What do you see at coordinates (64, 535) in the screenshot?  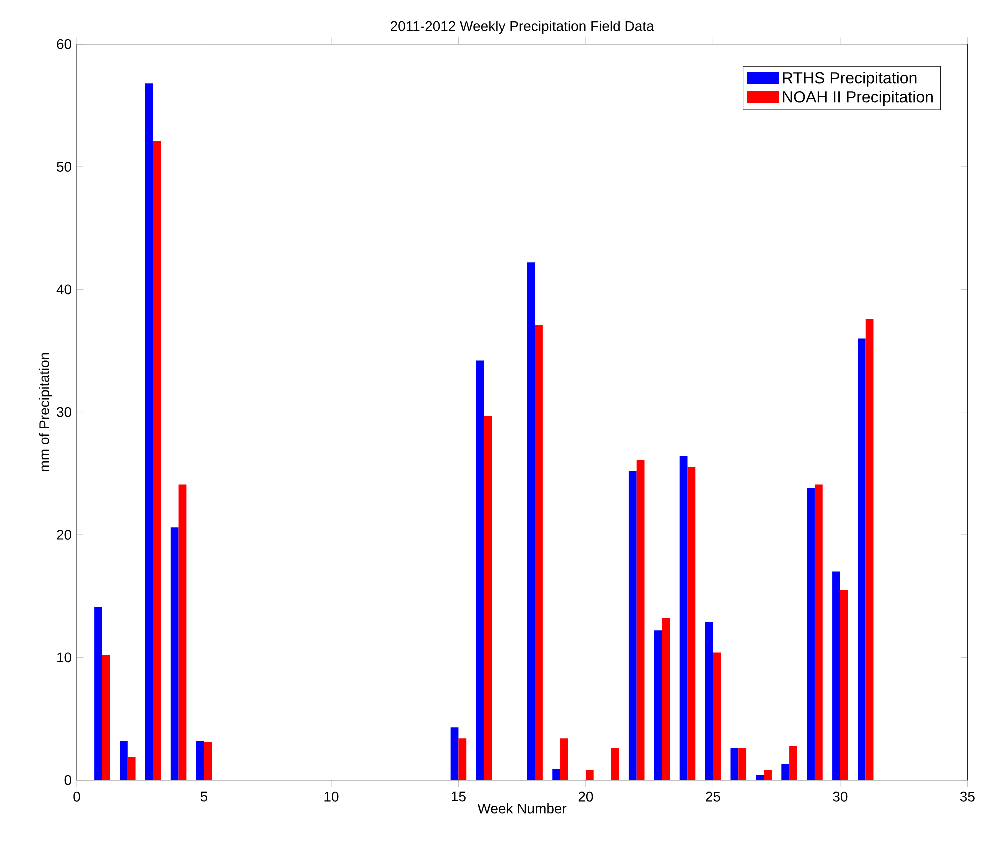 I see `y-tick-label: 20` at bounding box center [64, 535].